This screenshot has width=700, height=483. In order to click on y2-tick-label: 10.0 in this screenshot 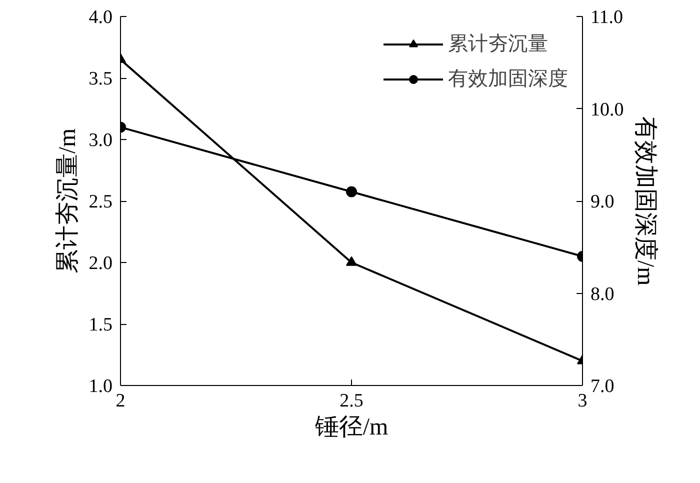, I will do `click(607, 109)`.